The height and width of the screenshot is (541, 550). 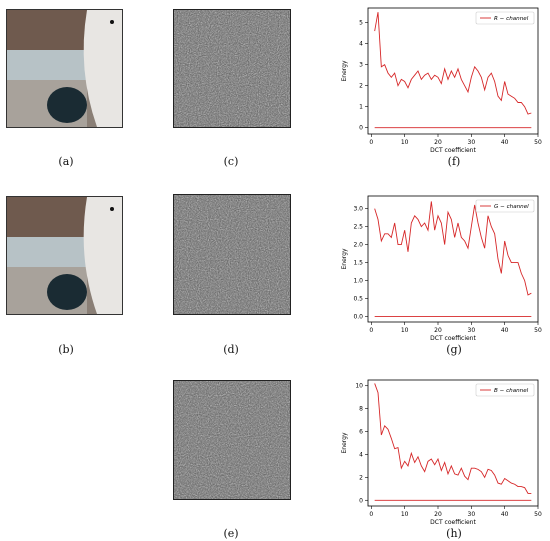 I want to click on dct-noise-d, so click(x=232, y=254).